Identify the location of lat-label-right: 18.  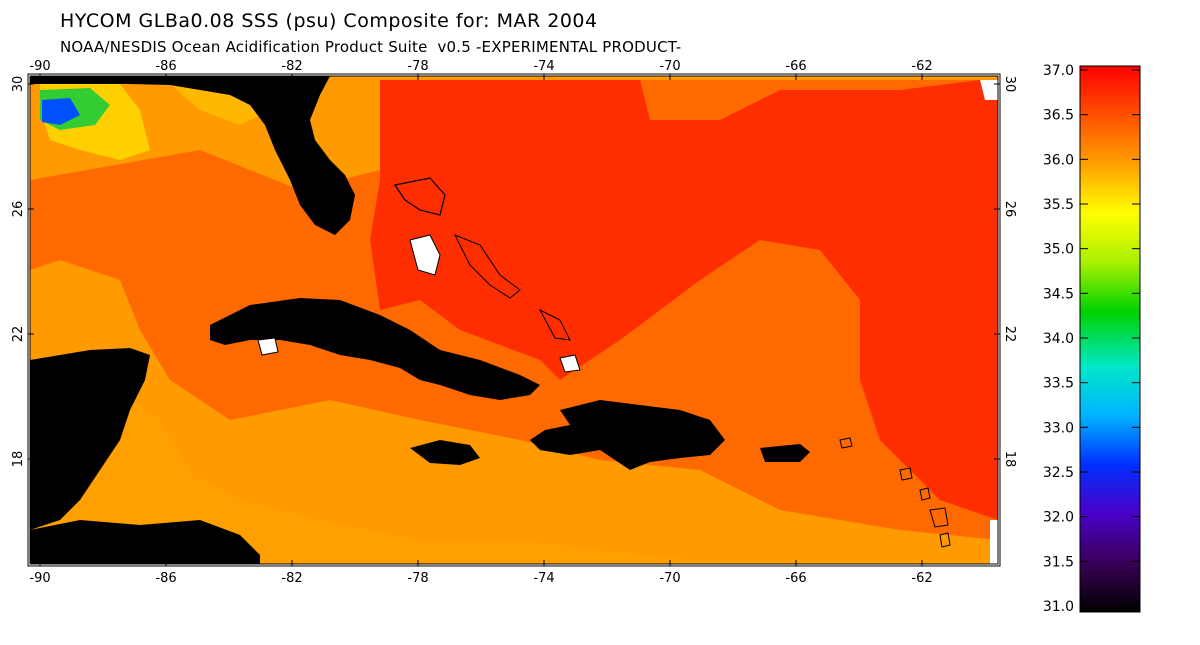
(1009, 459).